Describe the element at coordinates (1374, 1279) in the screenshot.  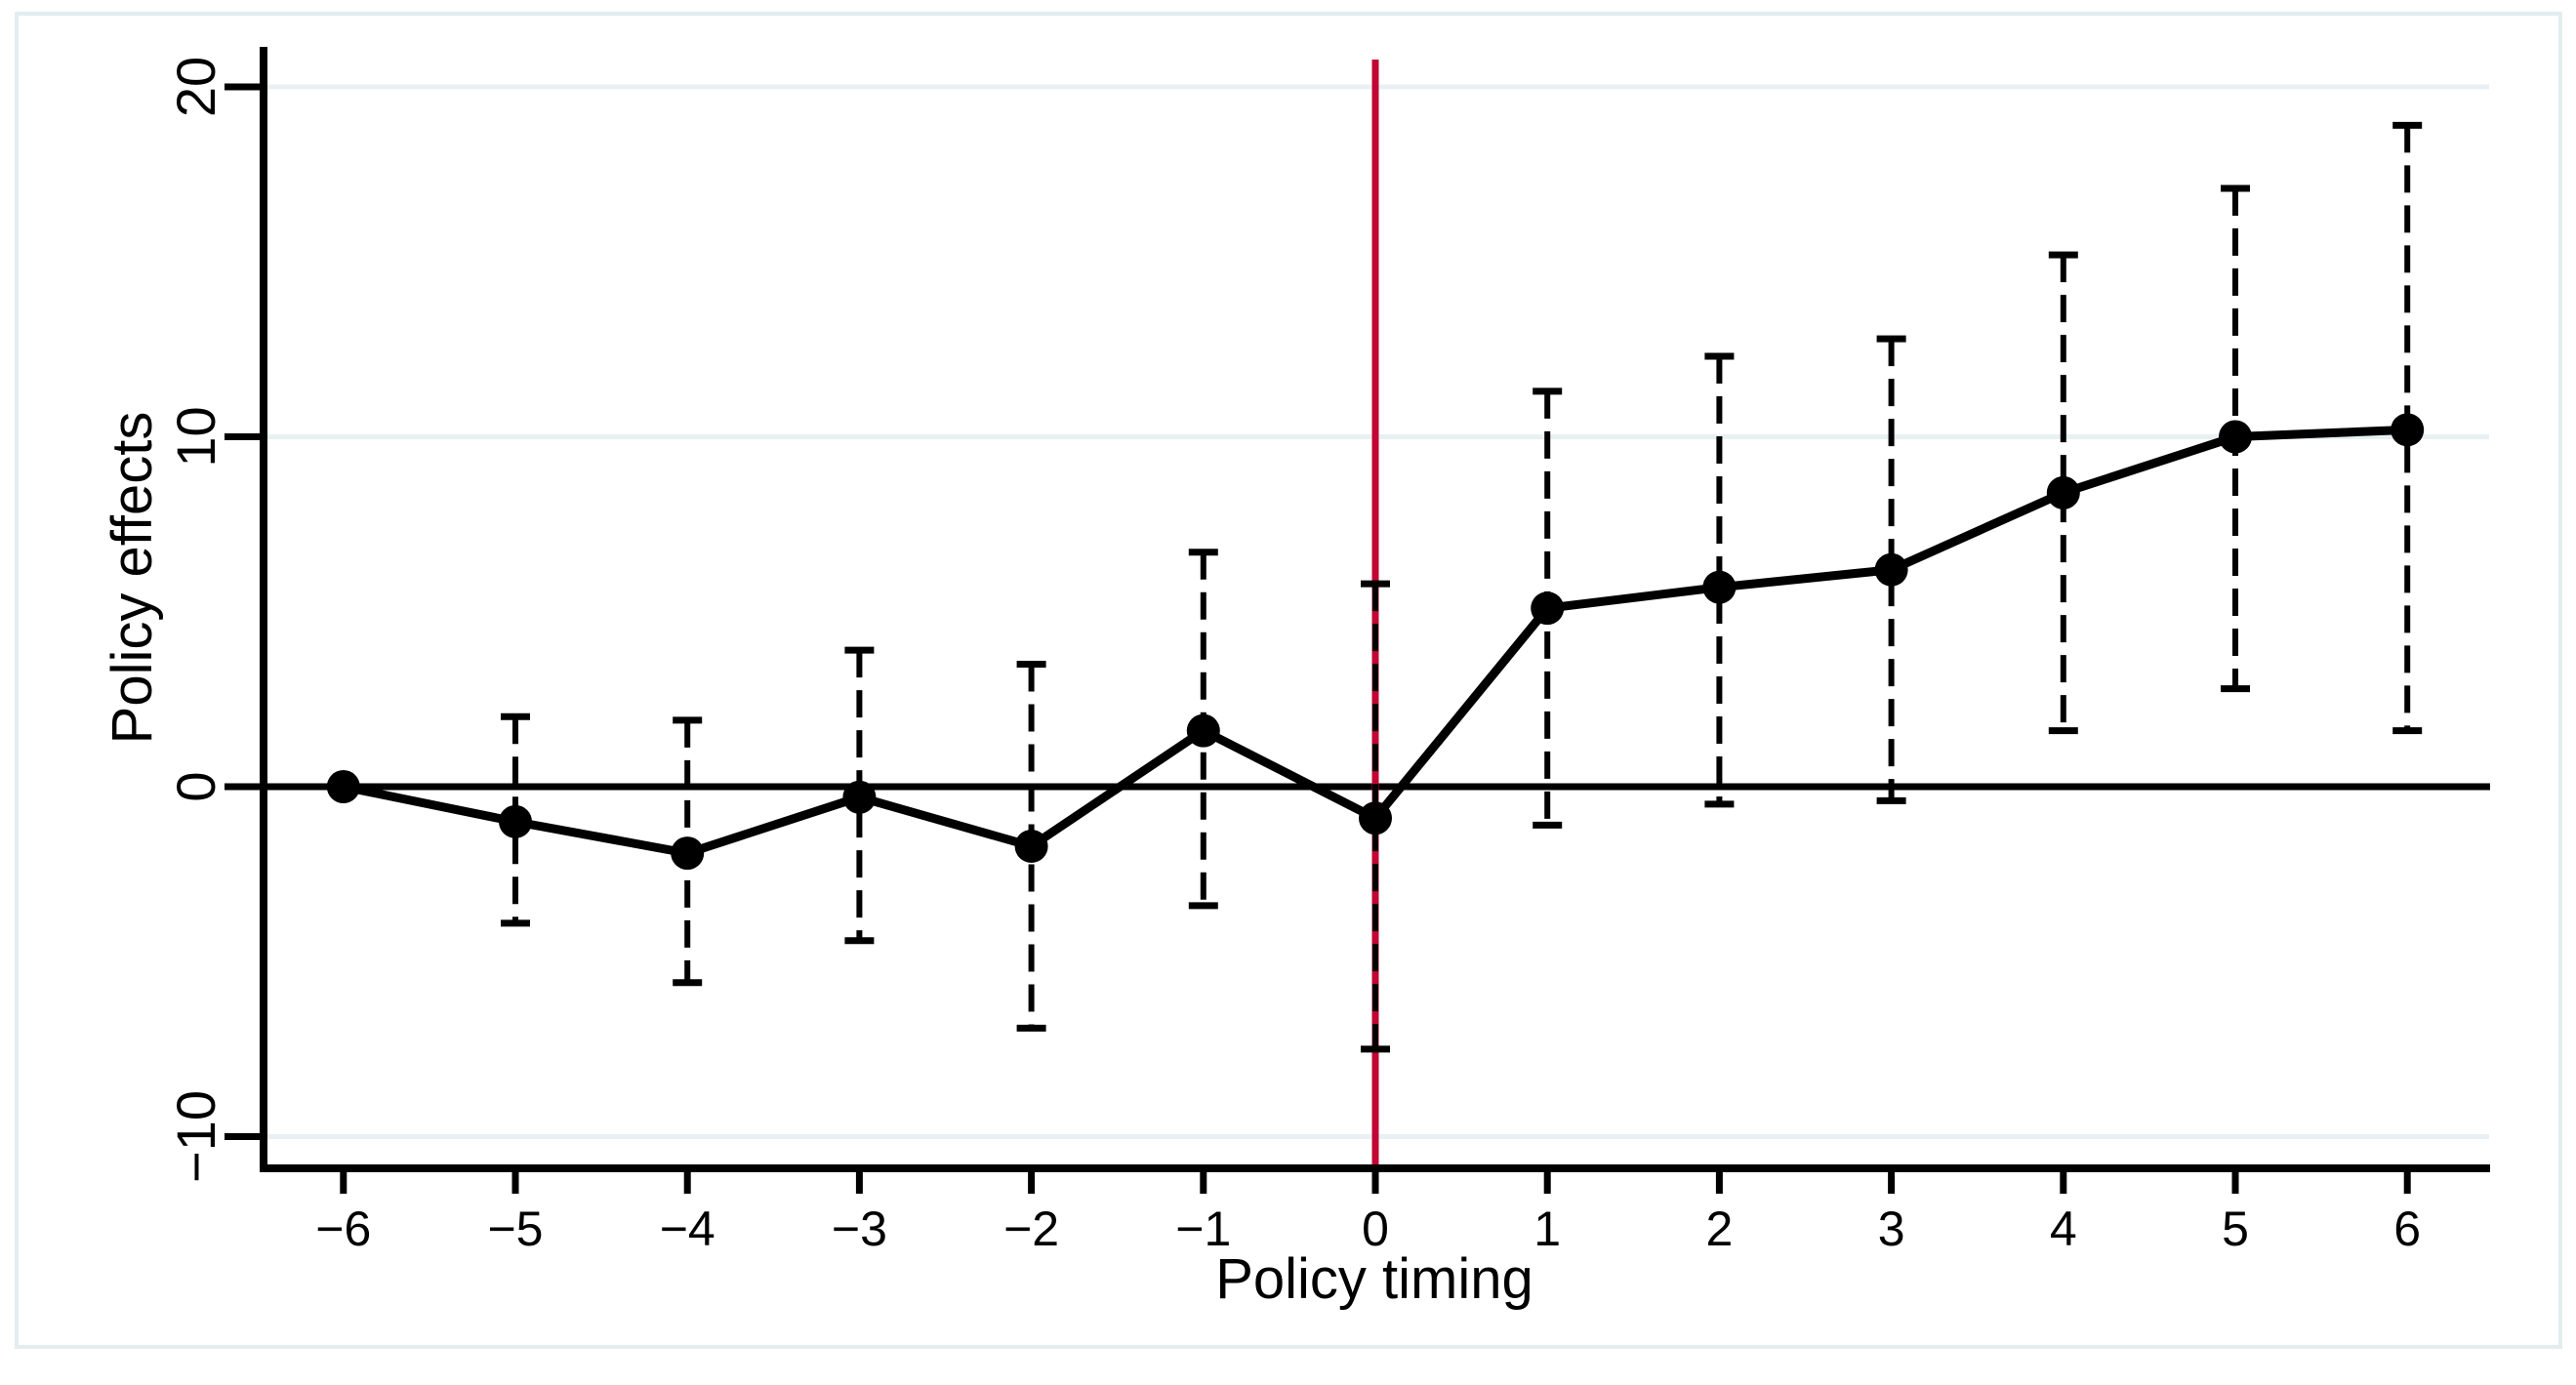
I see `x-axis-title: Policy timing` at that location.